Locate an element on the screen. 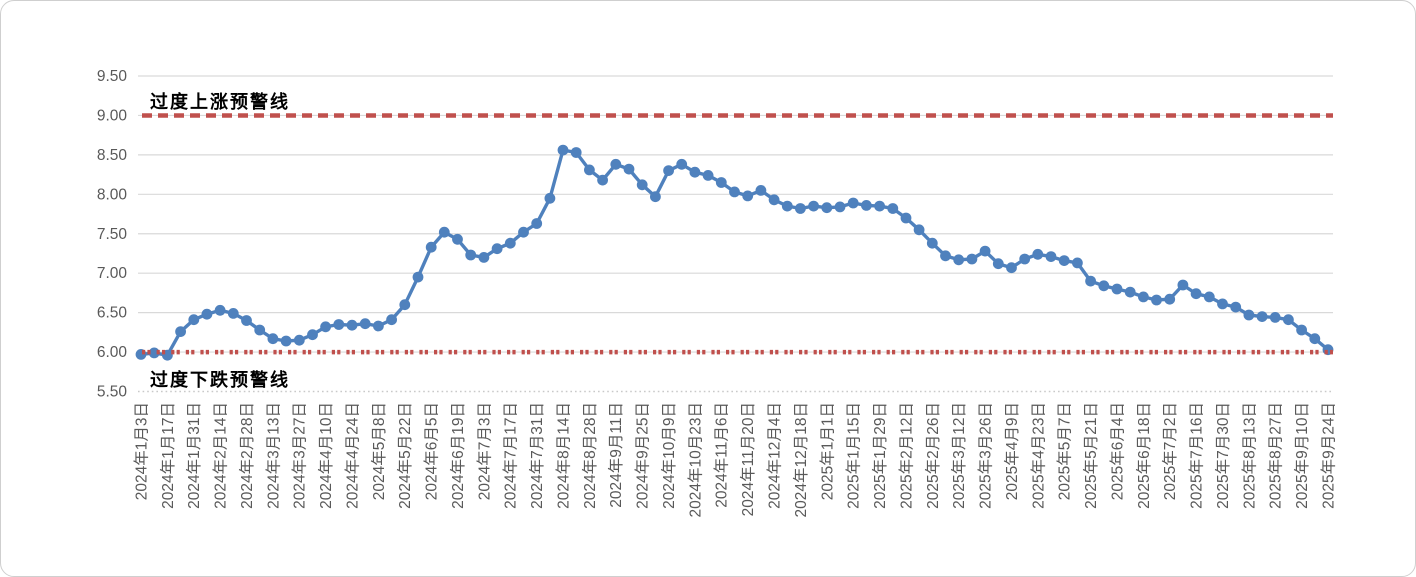 The height and width of the screenshot is (577, 1416). x-axis-tick-label: 2024年12月18日 is located at coordinates (801, 459).